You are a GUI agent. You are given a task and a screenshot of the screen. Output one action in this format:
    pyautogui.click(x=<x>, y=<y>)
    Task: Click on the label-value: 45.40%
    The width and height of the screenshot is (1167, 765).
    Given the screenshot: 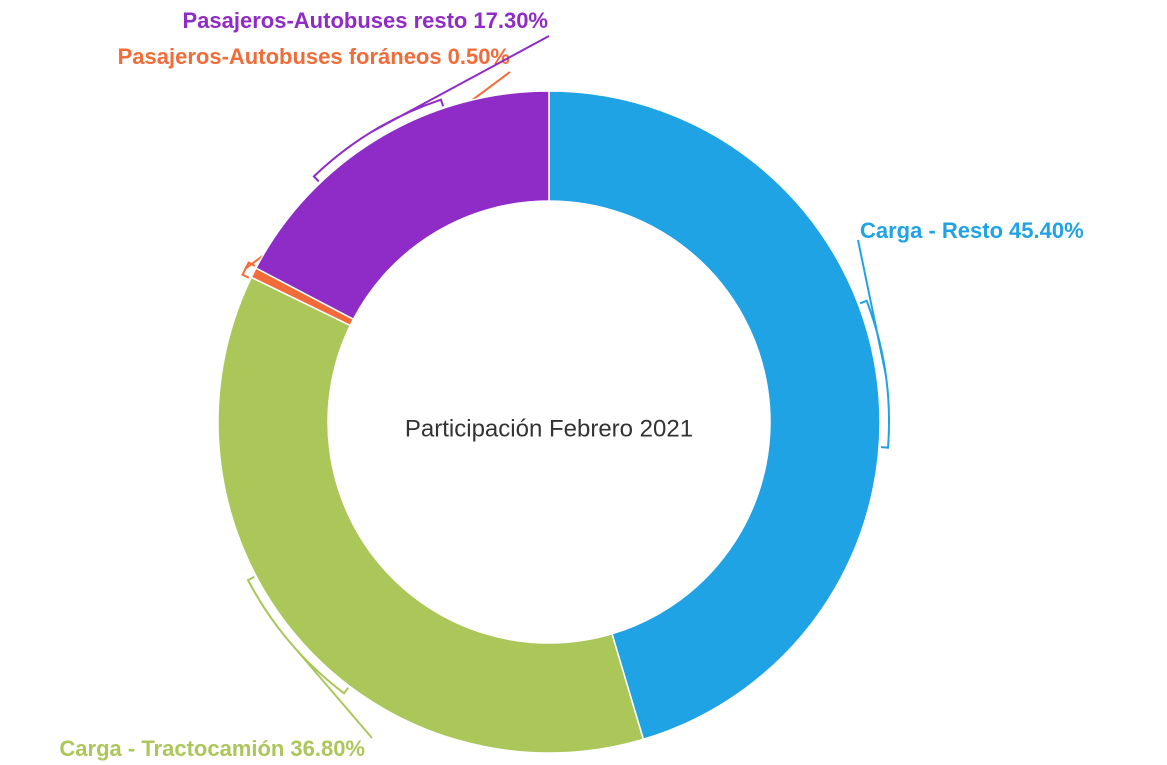 What is the action you would take?
    pyautogui.click(x=1046, y=230)
    